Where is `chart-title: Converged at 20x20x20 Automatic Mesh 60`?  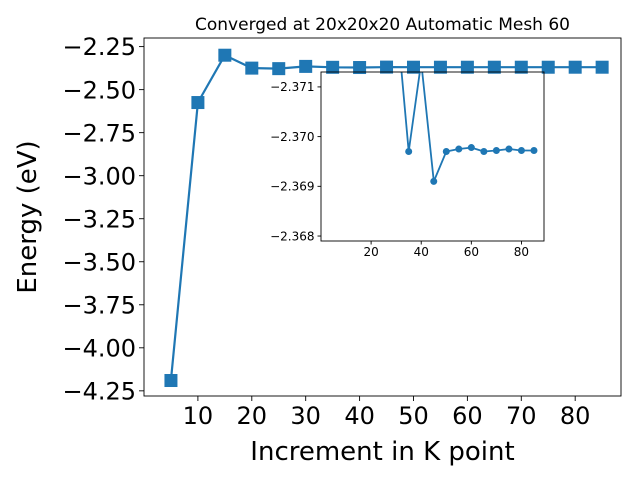
chart-title: Converged at 20x20x20 Automatic Mesh 60 is located at coordinates (382, 25).